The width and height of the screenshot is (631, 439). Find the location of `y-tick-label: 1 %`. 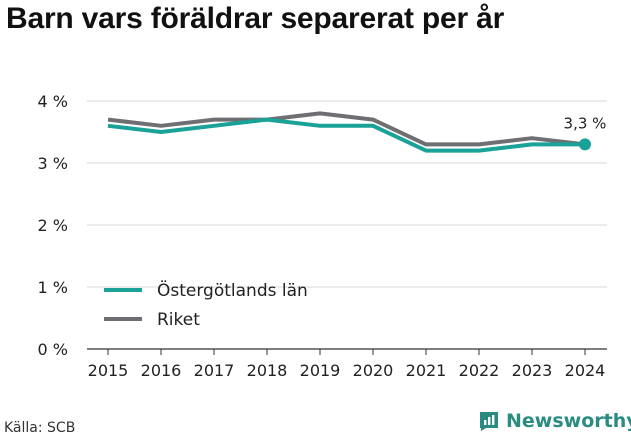

y-tick-label: 1 % is located at coordinates (53, 287).